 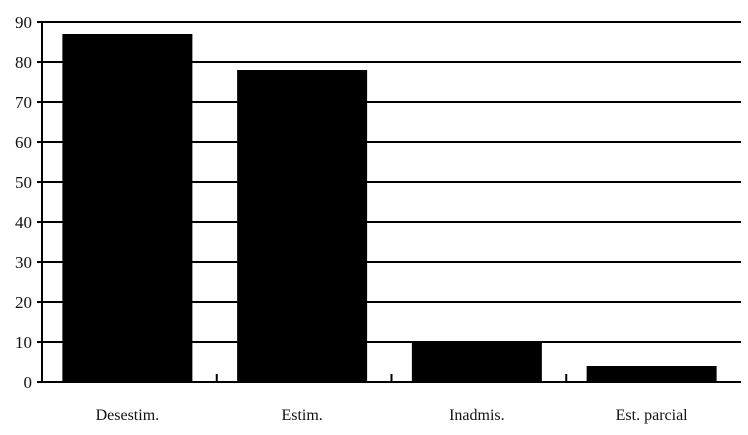 What do you see at coordinates (23, 22) in the screenshot?
I see `y-tick-label: 90` at bounding box center [23, 22].